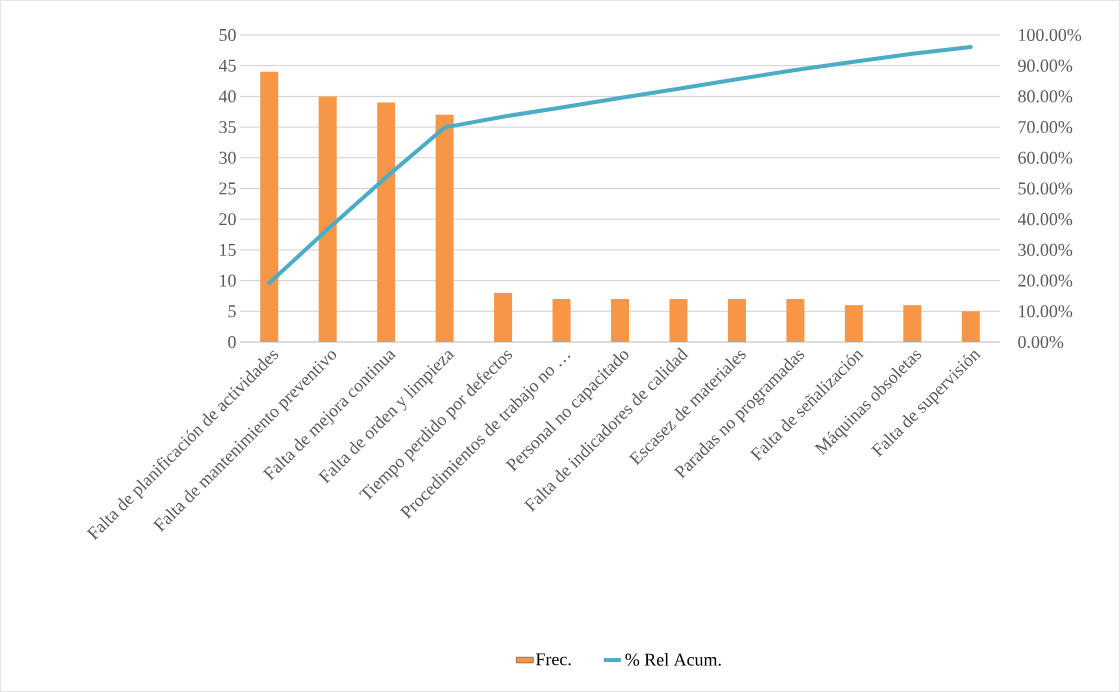 The width and height of the screenshot is (1120, 692). I want to click on y-tick-label: 30, so click(227, 157).